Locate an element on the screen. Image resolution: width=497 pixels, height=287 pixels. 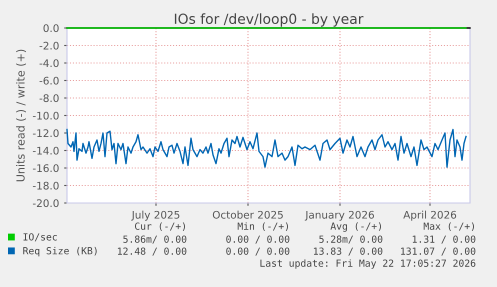
x-tick-label: April 2026 is located at coordinates (429, 215).